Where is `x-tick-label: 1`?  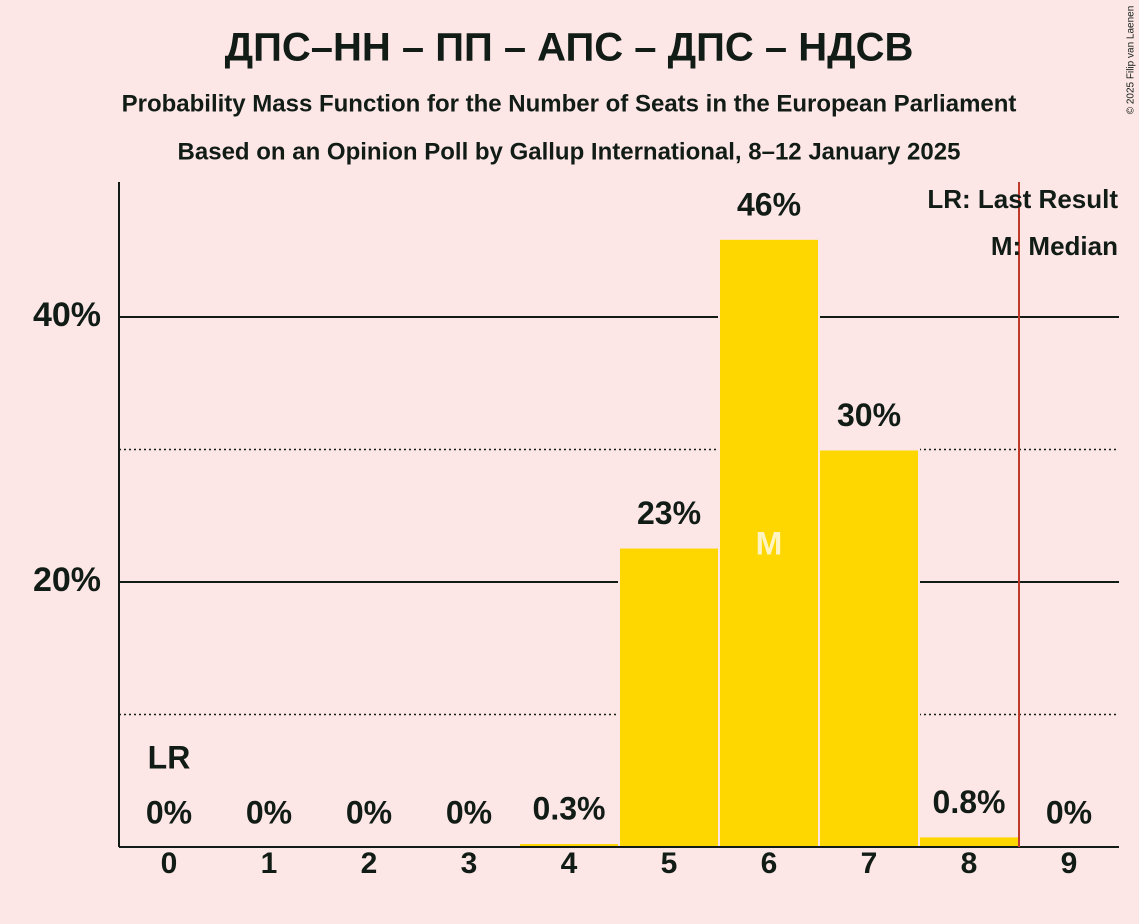
x-tick-label: 1 is located at coordinates (269, 863).